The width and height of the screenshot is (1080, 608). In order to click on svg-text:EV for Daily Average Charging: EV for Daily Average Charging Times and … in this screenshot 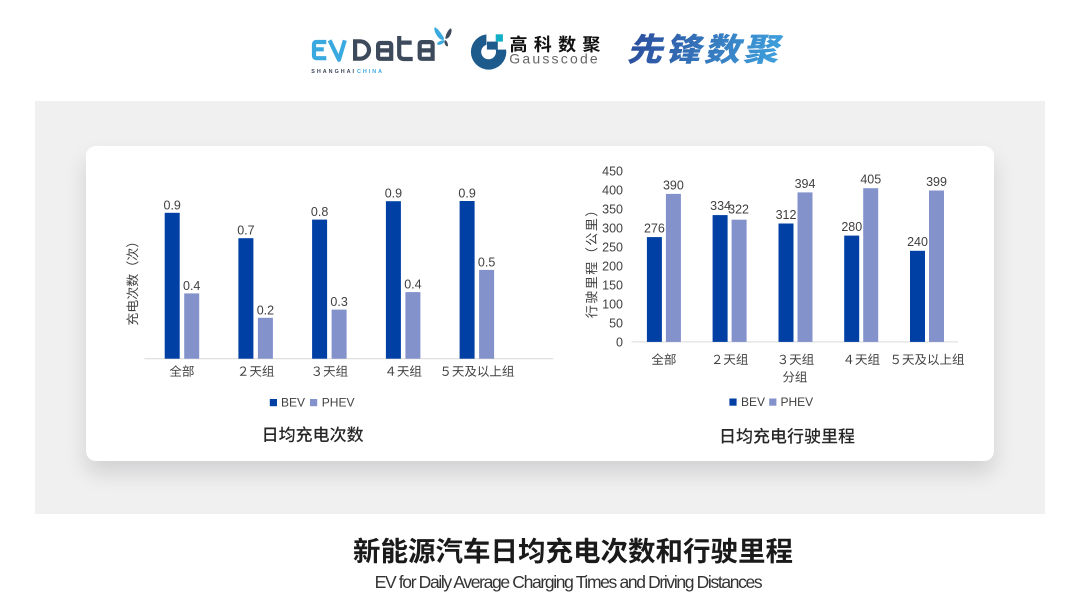, I will do `click(569, 582)`.